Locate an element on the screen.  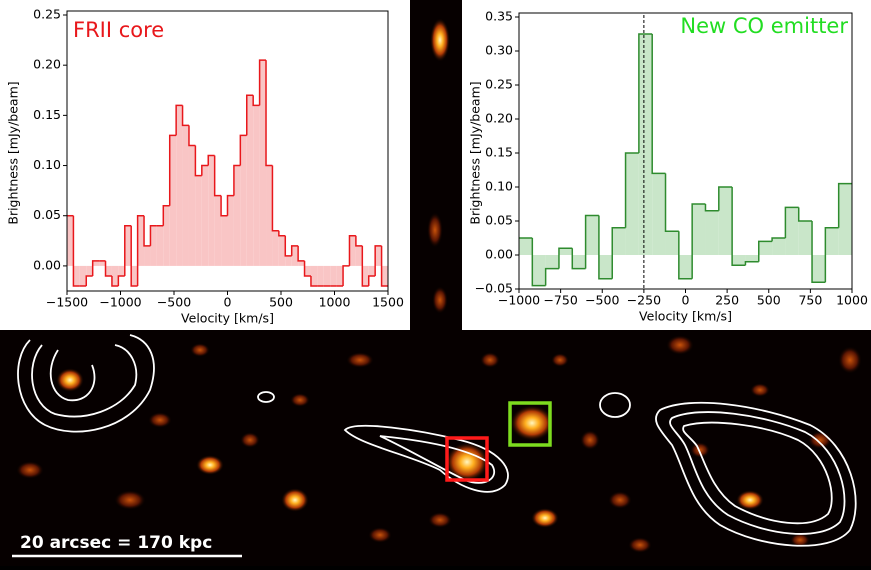
y-tick-label: 0.30 is located at coordinates (499, 50).